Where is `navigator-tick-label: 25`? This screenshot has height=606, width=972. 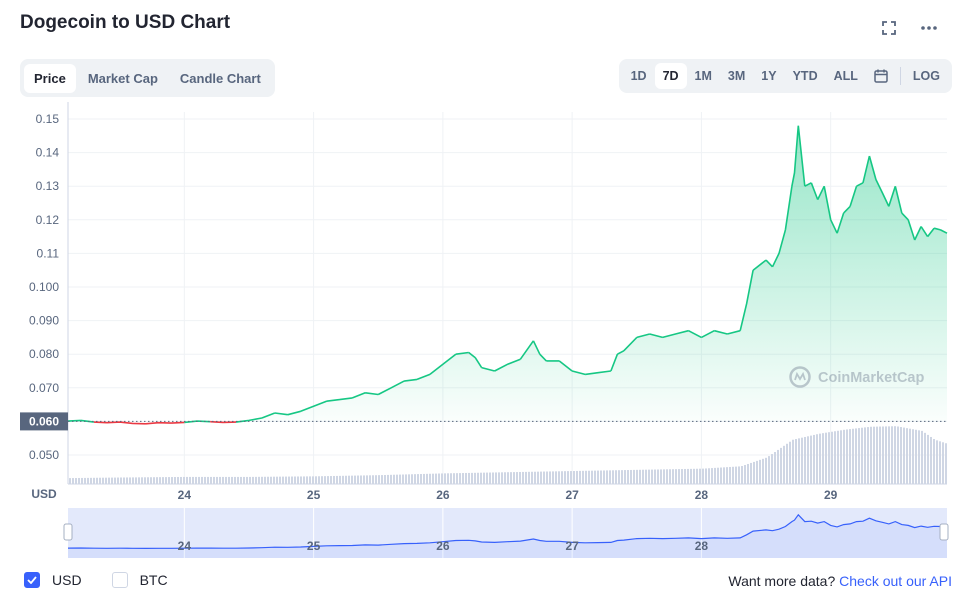 navigator-tick-label: 25 is located at coordinates (314, 546).